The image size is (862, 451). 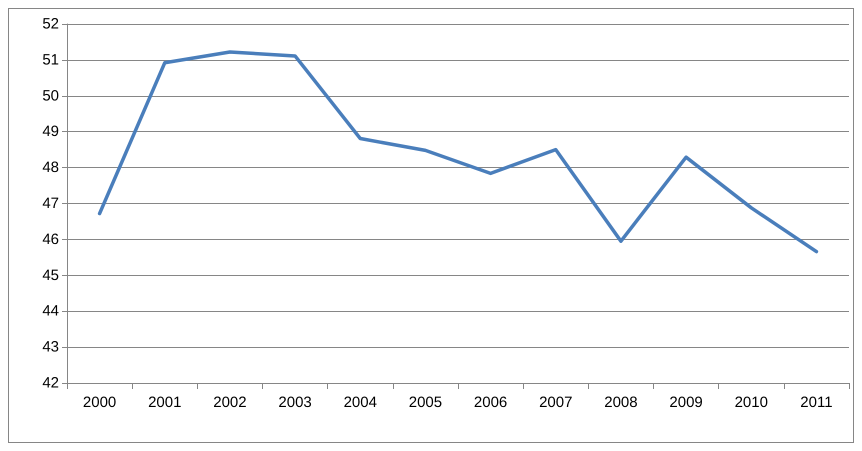 I want to click on x-tick-label: 2009, so click(x=686, y=402).